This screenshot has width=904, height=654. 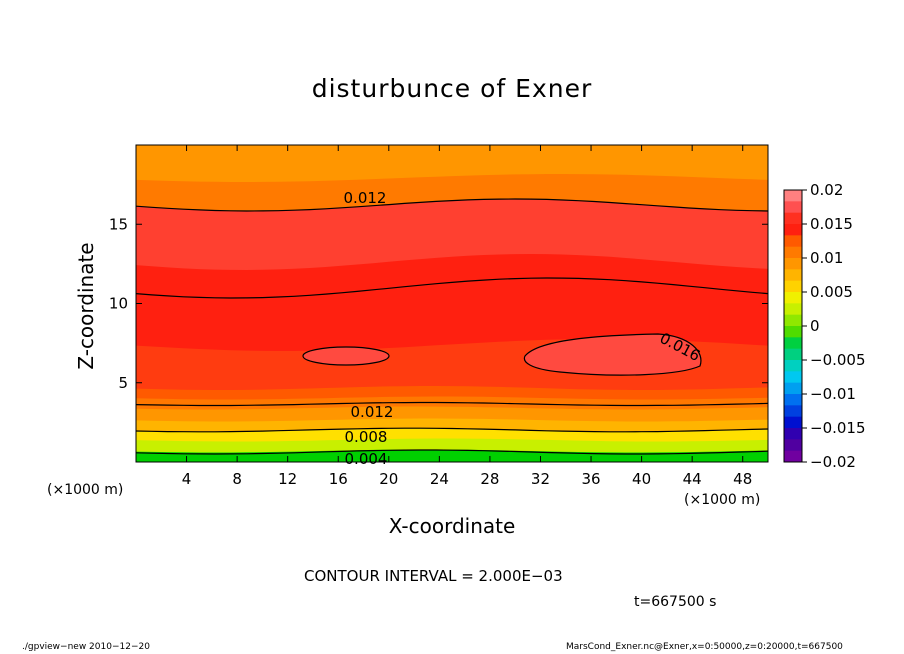 What do you see at coordinates (675, 602) in the screenshot?
I see `time-label: t=667500 s` at bounding box center [675, 602].